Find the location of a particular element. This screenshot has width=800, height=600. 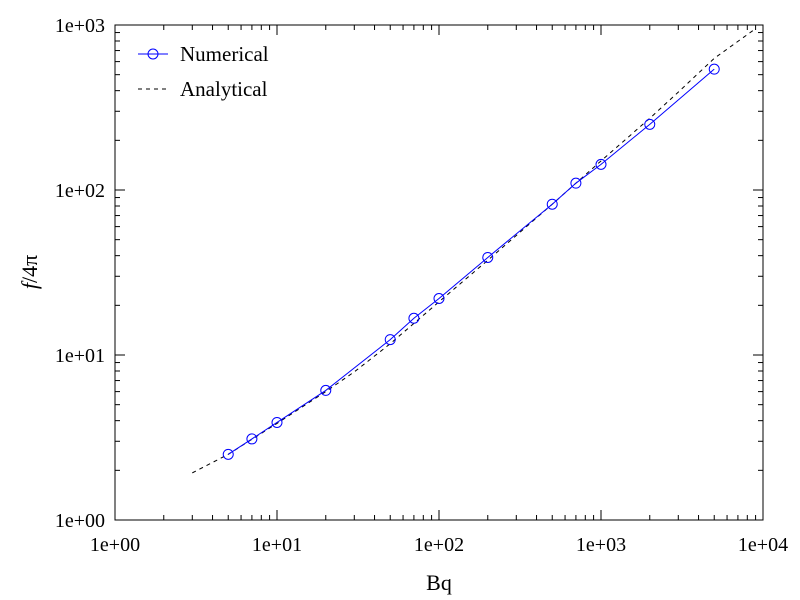

legend-label-numerical: Numerical is located at coordinates (224, 54).